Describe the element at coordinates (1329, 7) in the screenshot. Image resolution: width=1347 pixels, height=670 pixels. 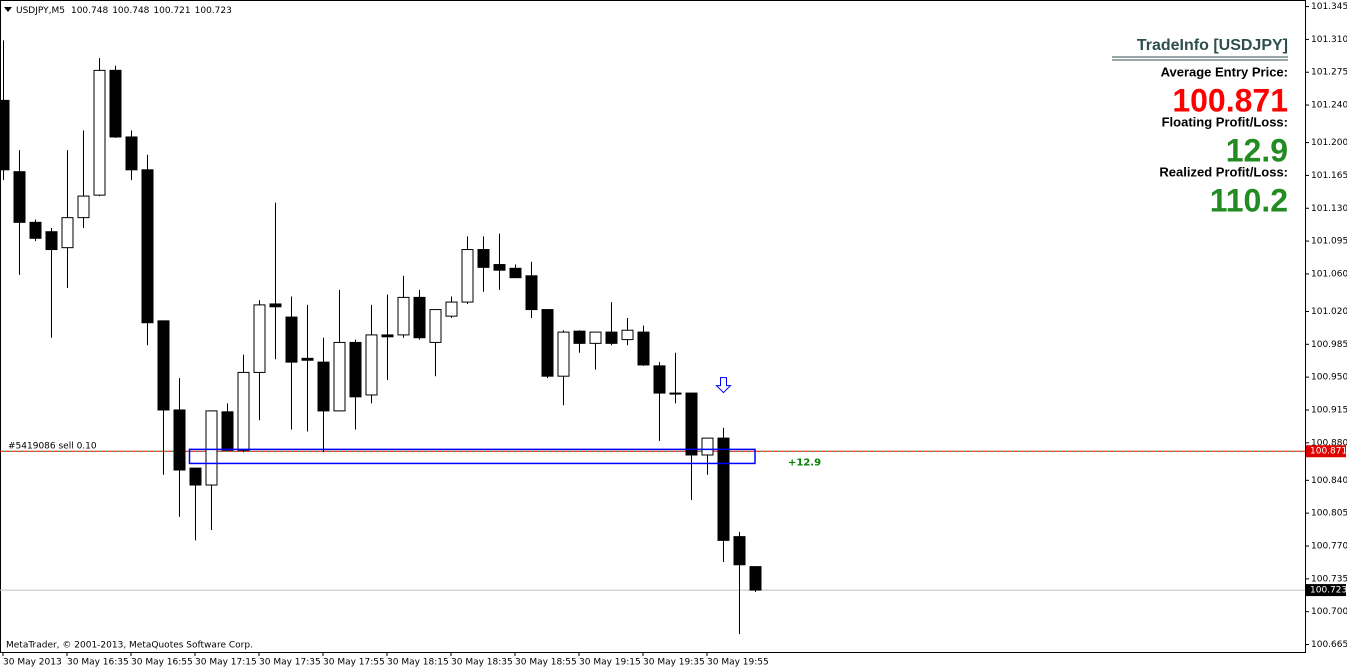
I see `y-tick-label: 101.345` at that location.